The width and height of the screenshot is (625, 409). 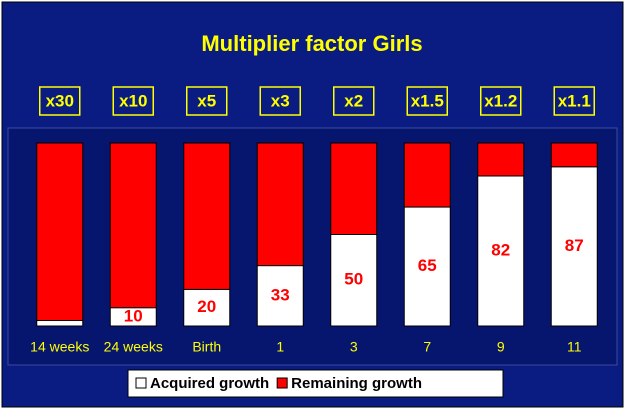 I want to click on multiplier-label: x1.2, so click(x=500, y=100).